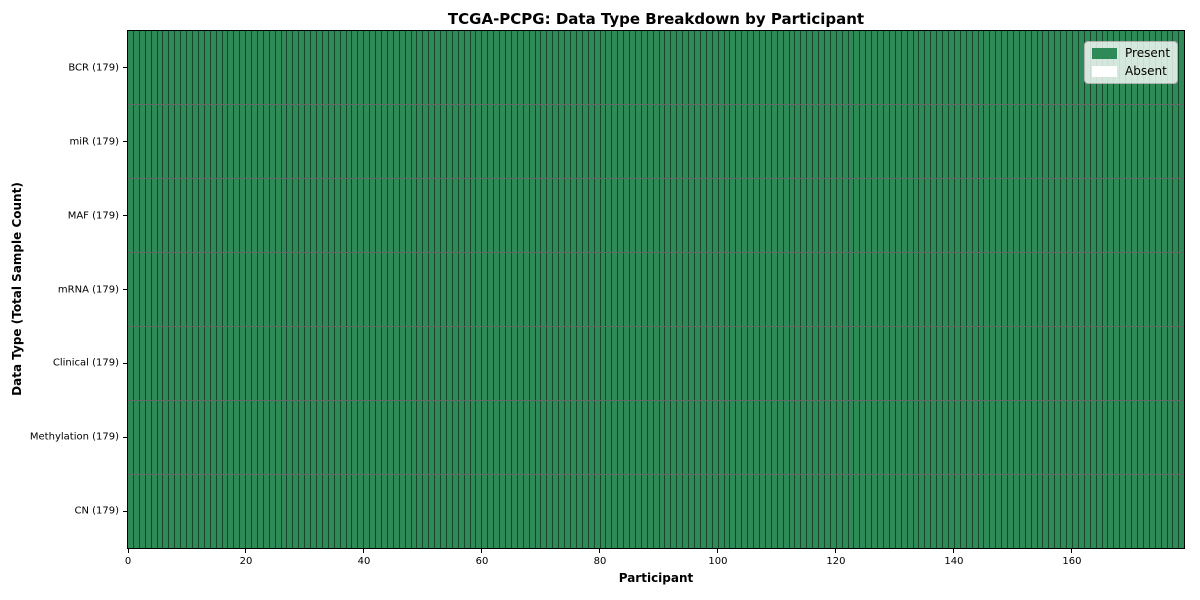 Image resolution: width=1200 pixels, height=600 pixels. I want to click on legend: Present Absent, so click(1131, 62).